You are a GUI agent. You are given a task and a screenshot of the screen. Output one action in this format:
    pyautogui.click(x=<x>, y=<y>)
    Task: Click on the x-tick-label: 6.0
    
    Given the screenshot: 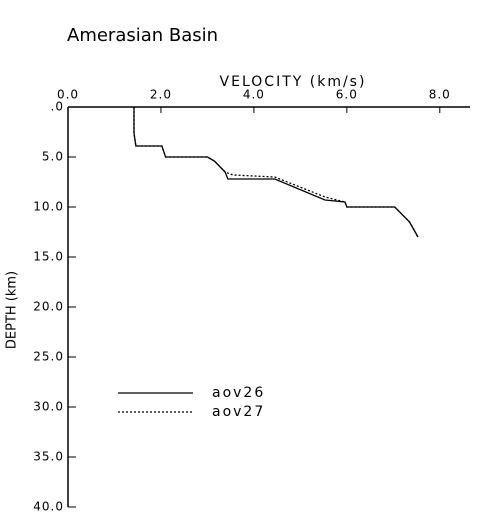 What is the action you would take?
    pyautogui.click(x=347, y=95)
    